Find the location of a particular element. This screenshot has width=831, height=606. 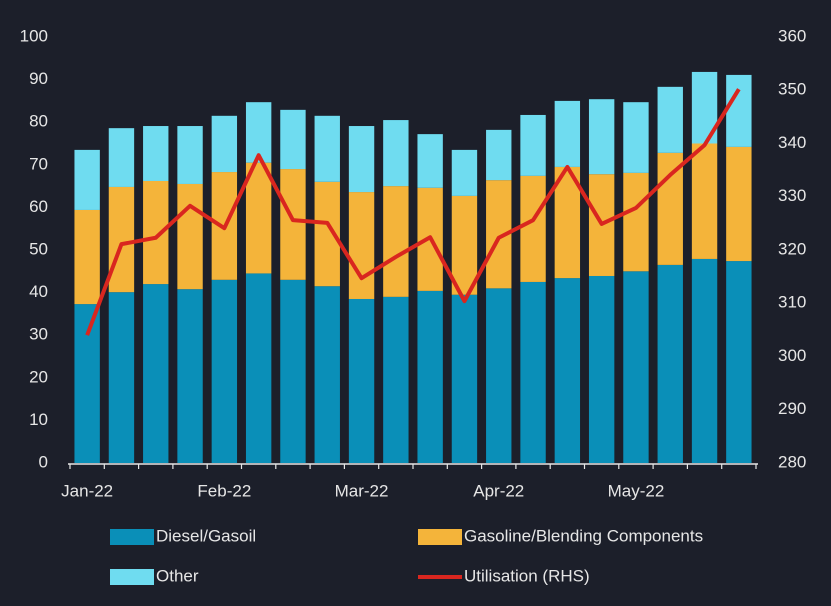

y-tick-label: 100 is located at coordinates (34, 35).